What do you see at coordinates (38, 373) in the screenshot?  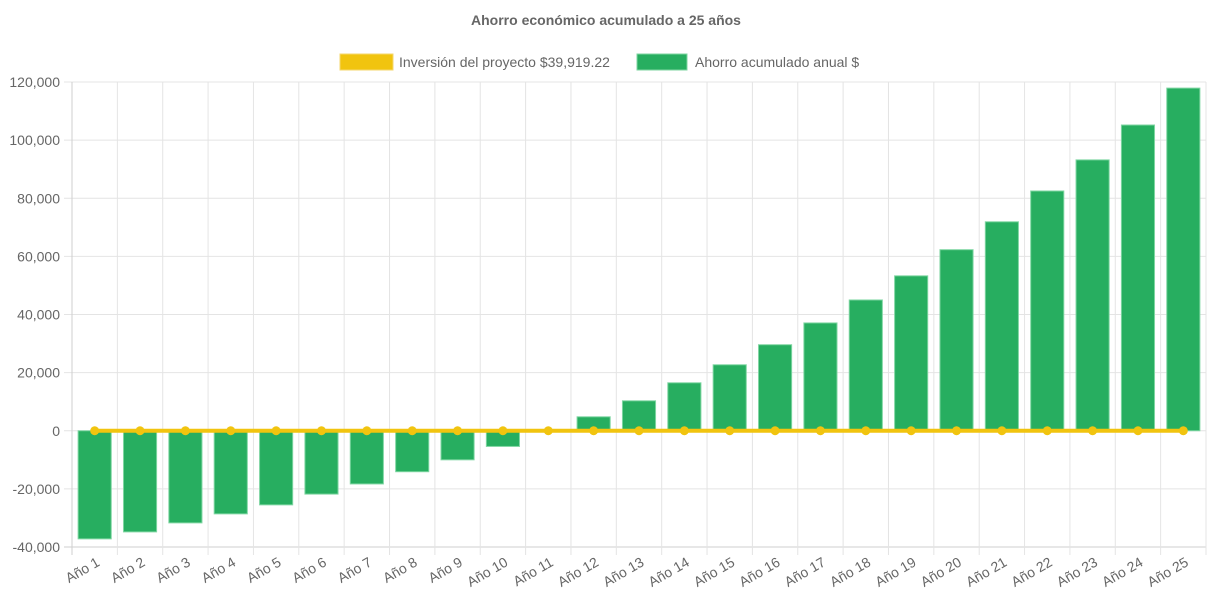 I see `y-tick-label: 20,000` at bounding box center [38, 373].